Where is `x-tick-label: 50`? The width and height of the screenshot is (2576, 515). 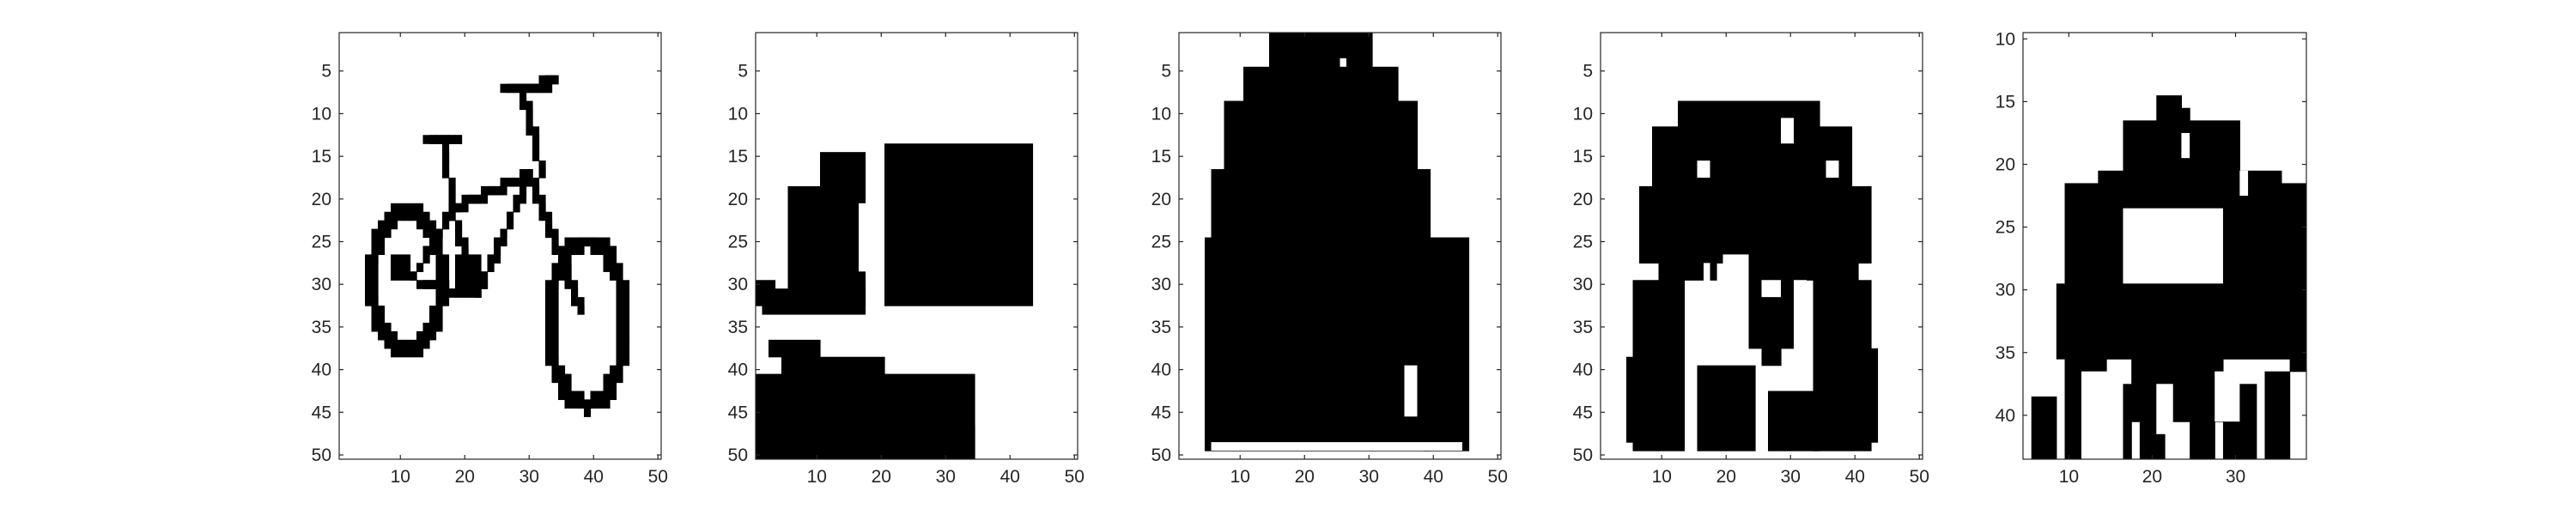 x-tick-label: 50 is located at coordinates (658, 477).